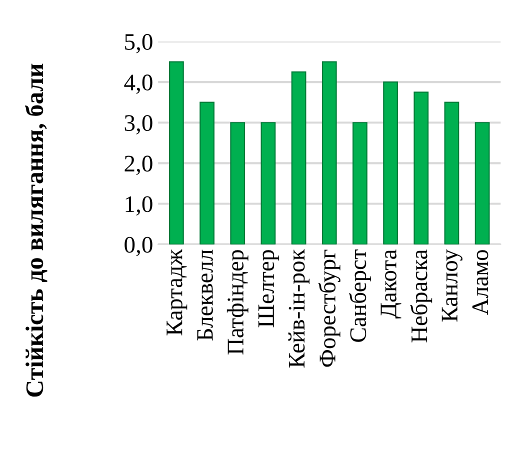 This screenshot has height=461, width=527. Describe the element at coordinates (329, 308) in the screenshot. I see `x-tick-label: Форестбург` at that location.